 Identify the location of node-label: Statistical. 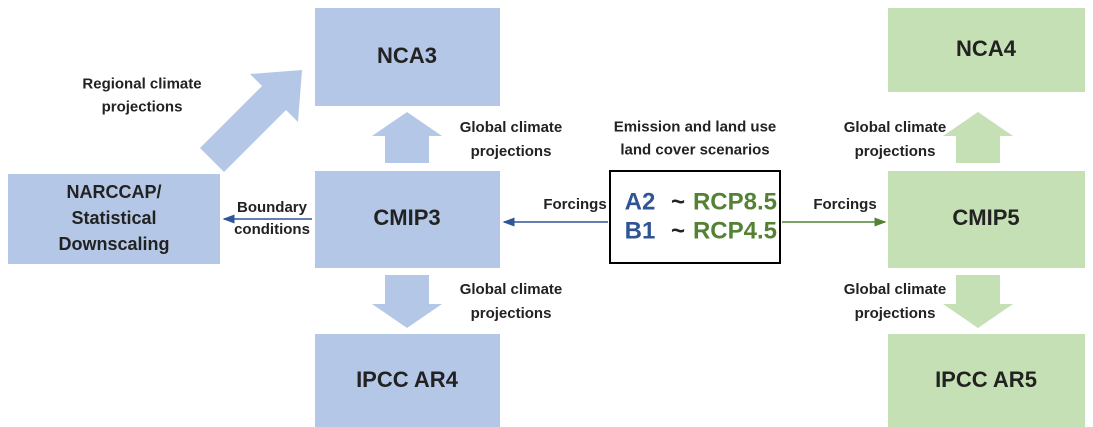
(113, 218).